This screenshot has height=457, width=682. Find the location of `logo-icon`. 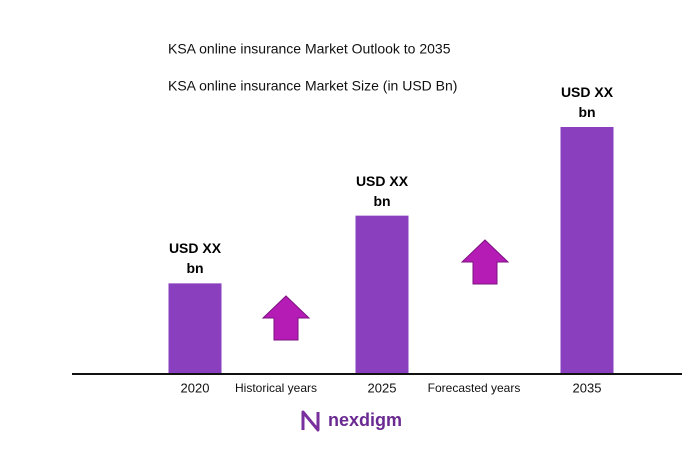

logo-icon is located at coordinates (310, 421).